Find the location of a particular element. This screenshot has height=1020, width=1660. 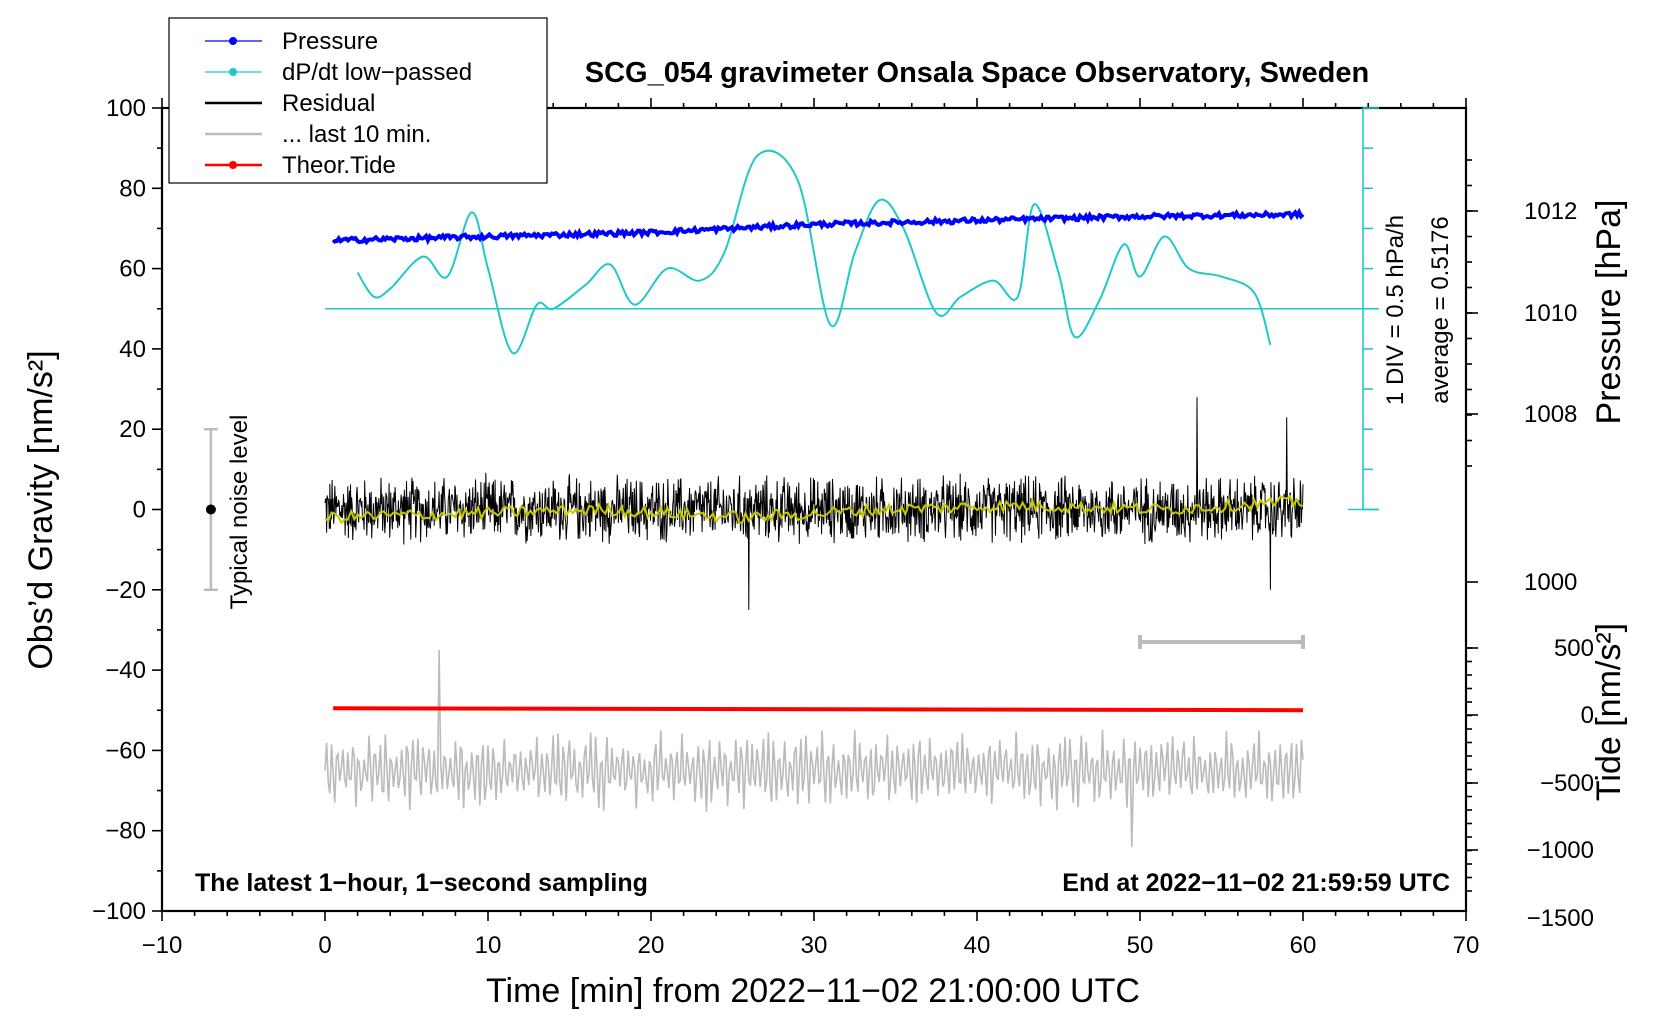

tide-tick-label: 500 is located at coordinates (1574, 648).